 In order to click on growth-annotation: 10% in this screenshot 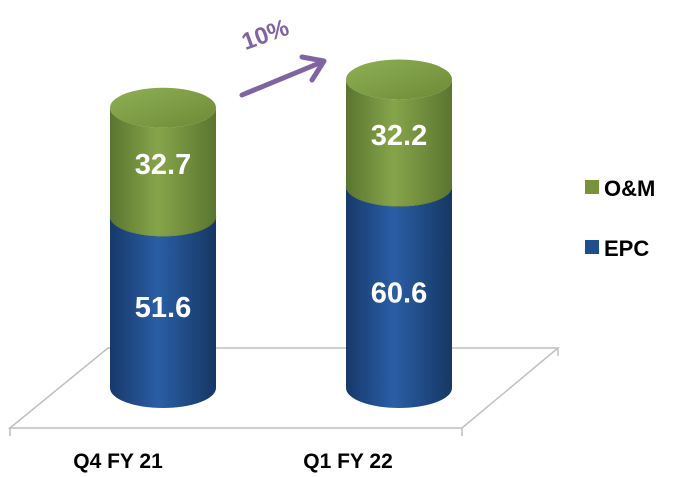, I will do `click(282, 56)`.